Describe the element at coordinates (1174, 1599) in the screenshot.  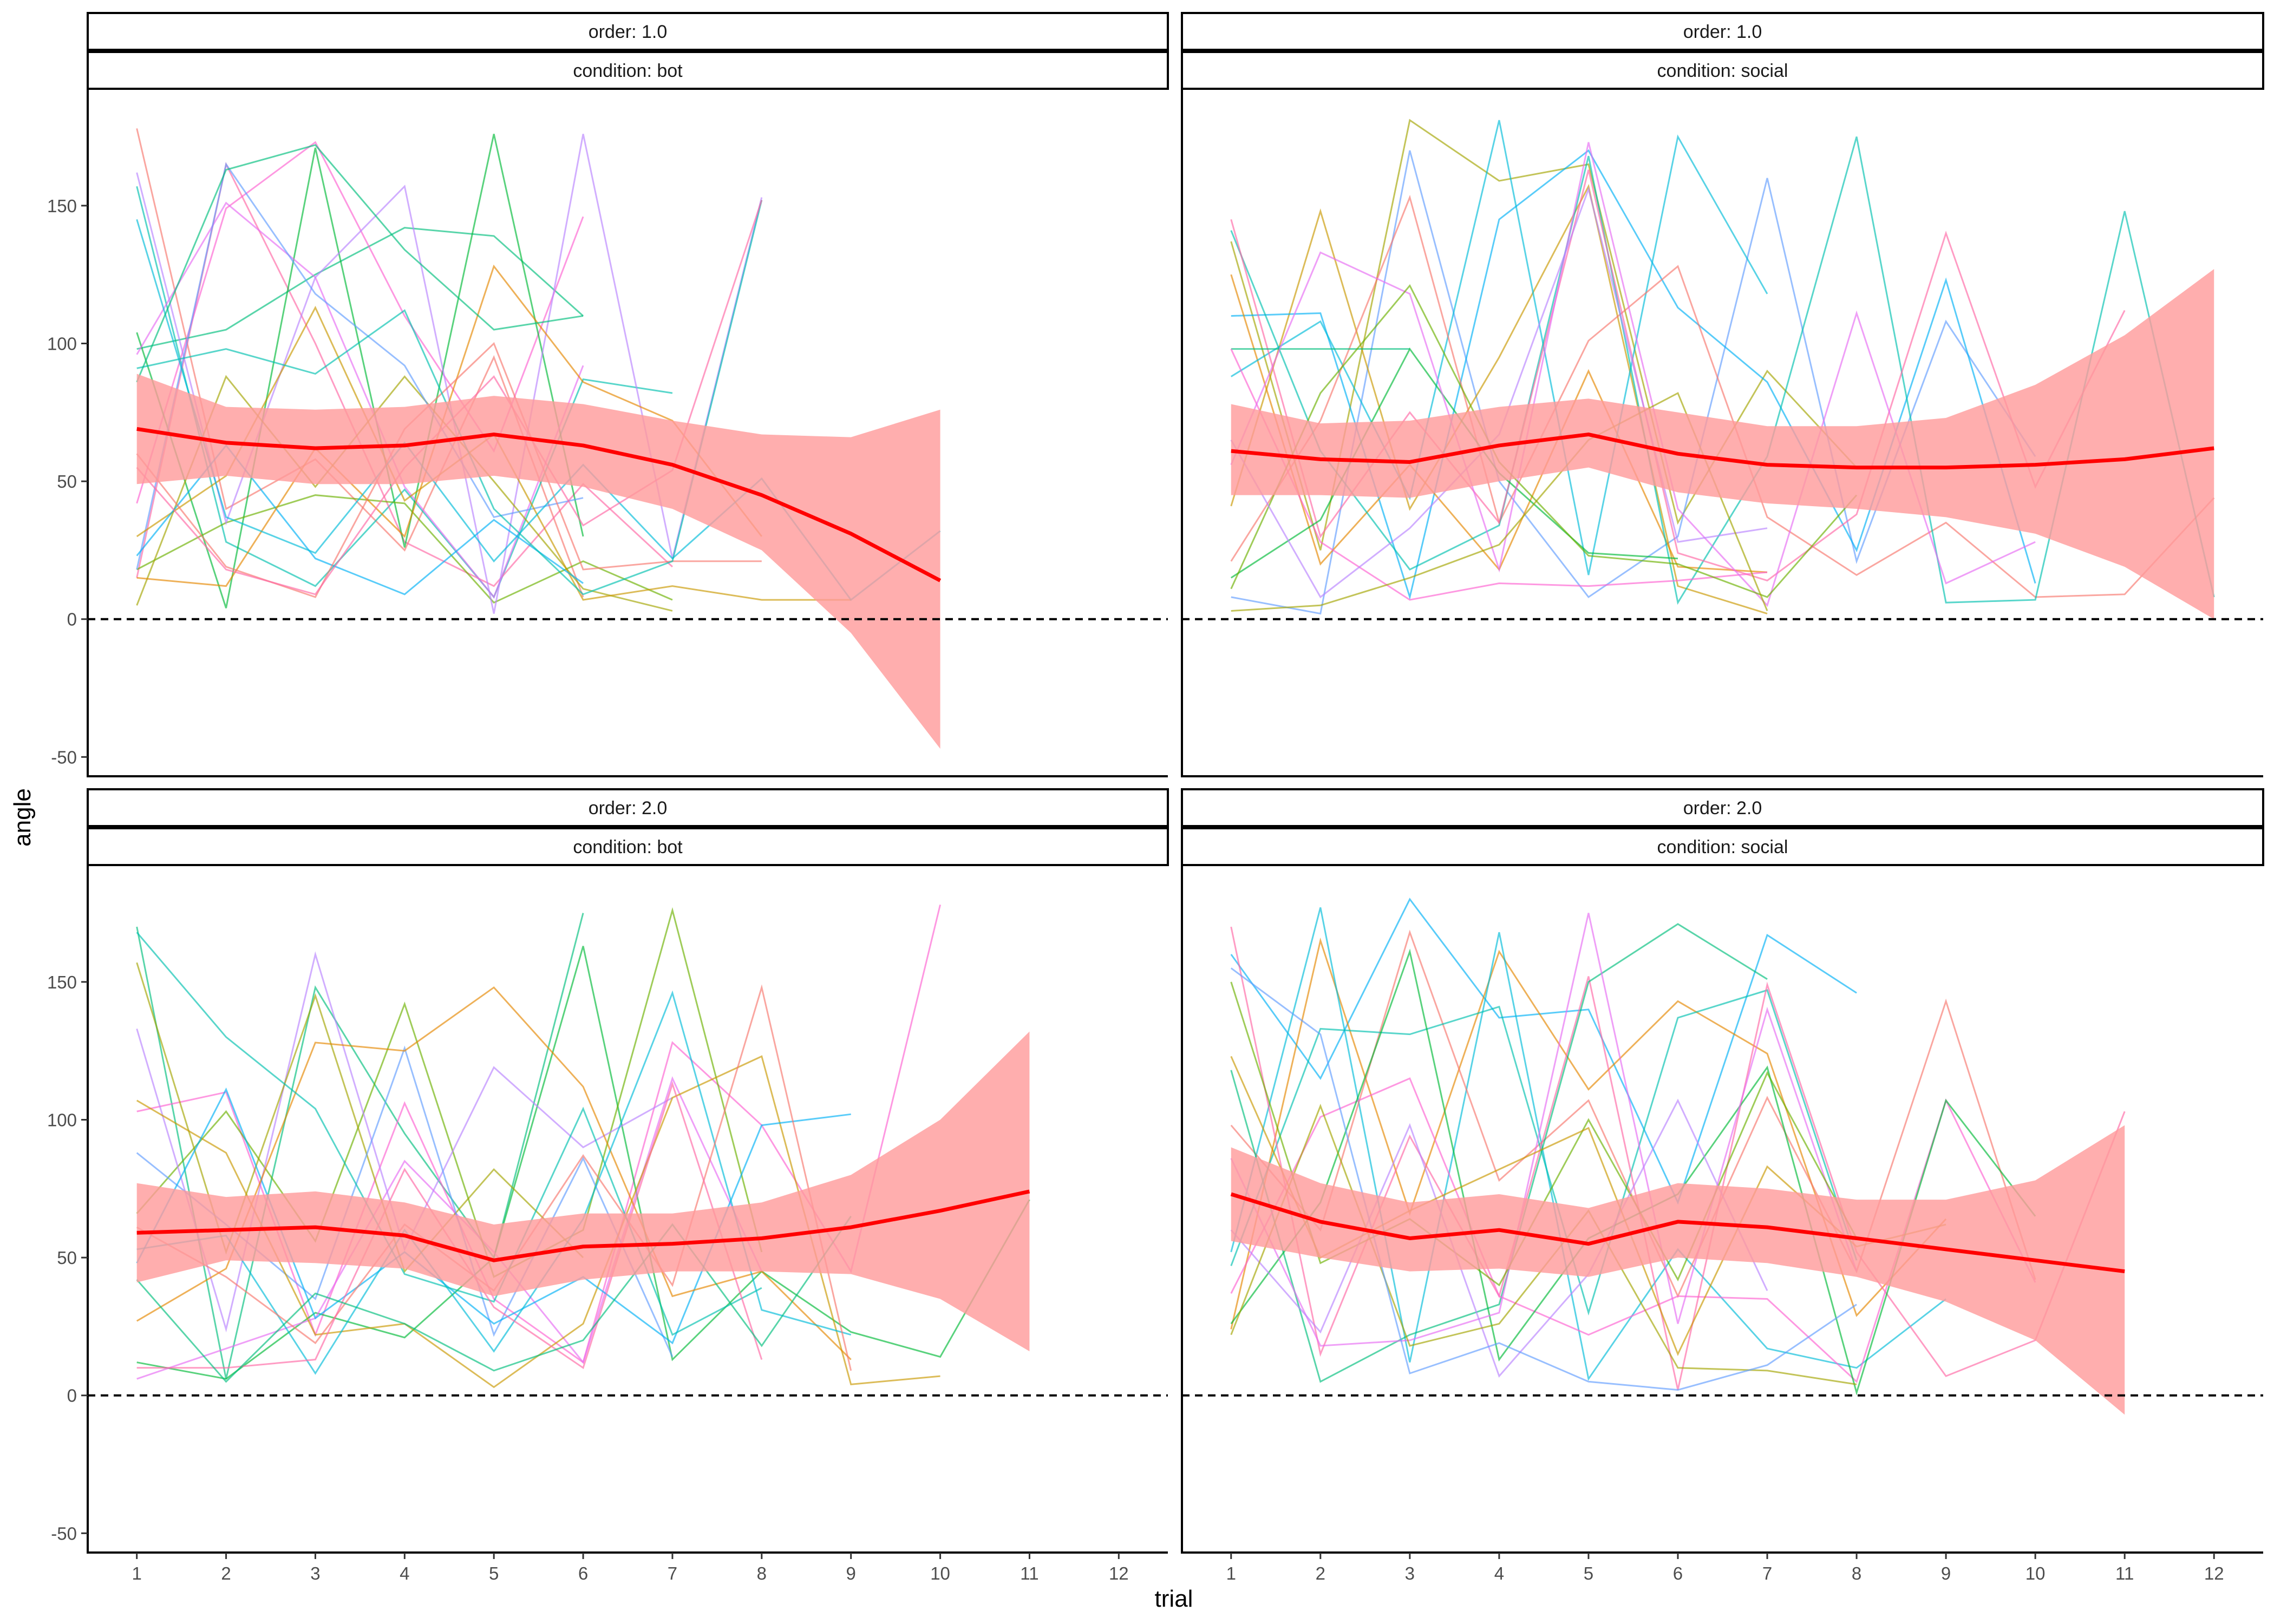
I see `x-axis-title: trial` at that location.